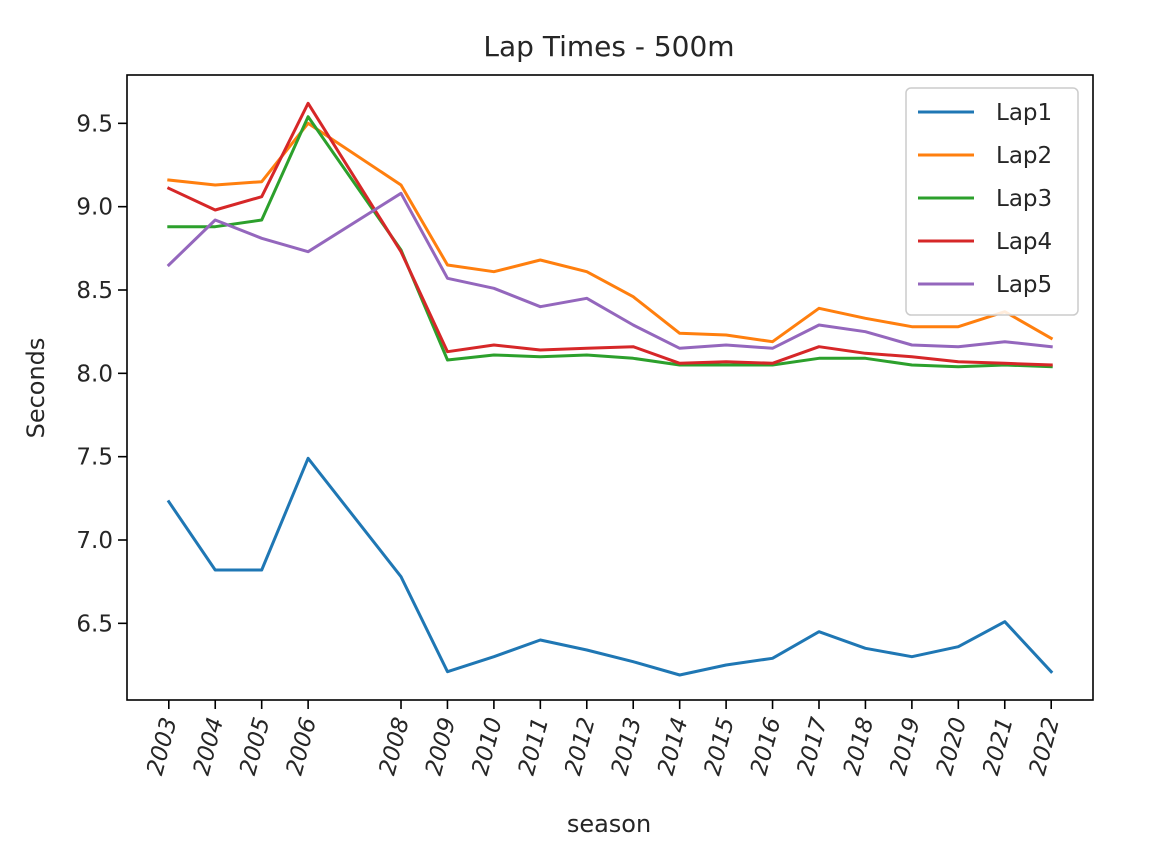  I want to click on legend-label-lap2: Lap2, so click(1024, 156).